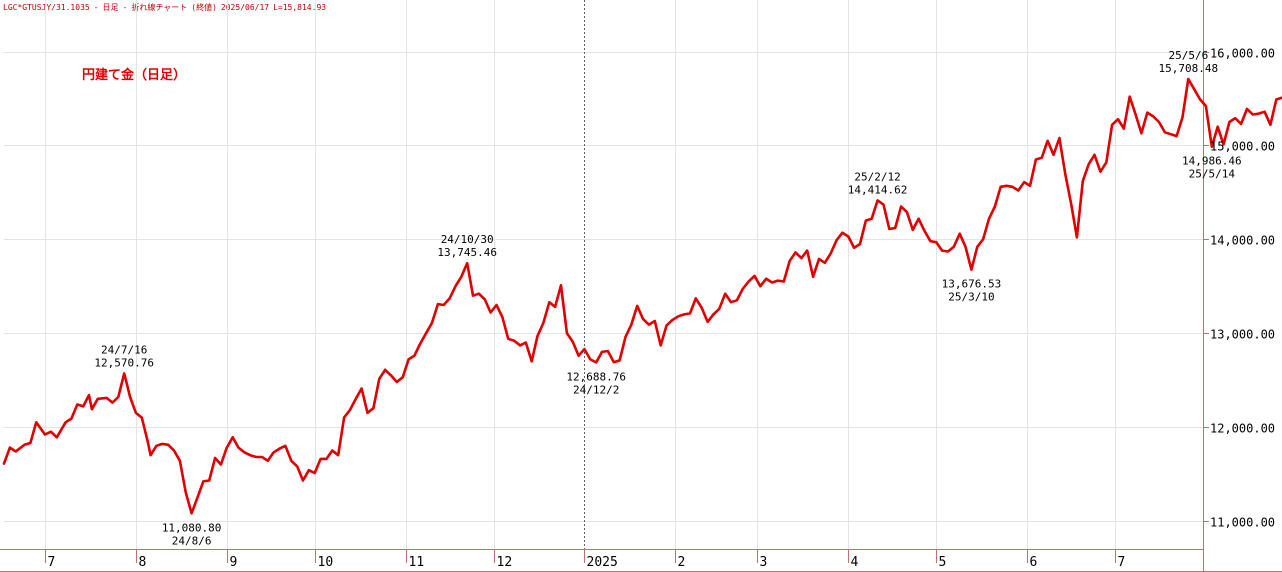  I want to click on x-tick-label: 4, so click(855, 562).